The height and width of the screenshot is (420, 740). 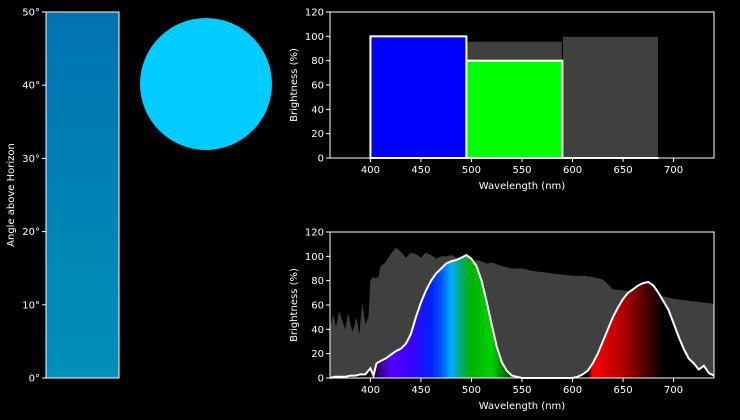 I want to click on angle-ylabel: Angle above Horizon, so click(x=11, y=195).